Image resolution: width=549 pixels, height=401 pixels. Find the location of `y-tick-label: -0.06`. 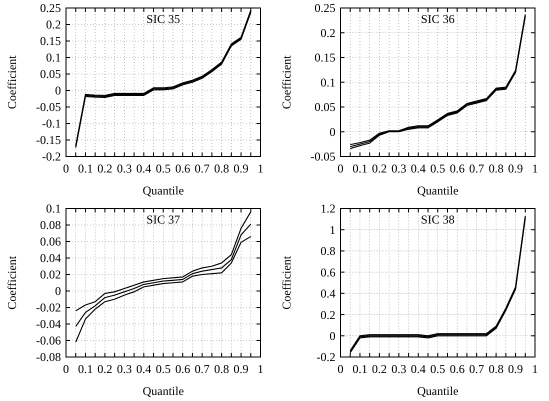

y-tick-label: -0.06 is located at coordinates (48, 341).